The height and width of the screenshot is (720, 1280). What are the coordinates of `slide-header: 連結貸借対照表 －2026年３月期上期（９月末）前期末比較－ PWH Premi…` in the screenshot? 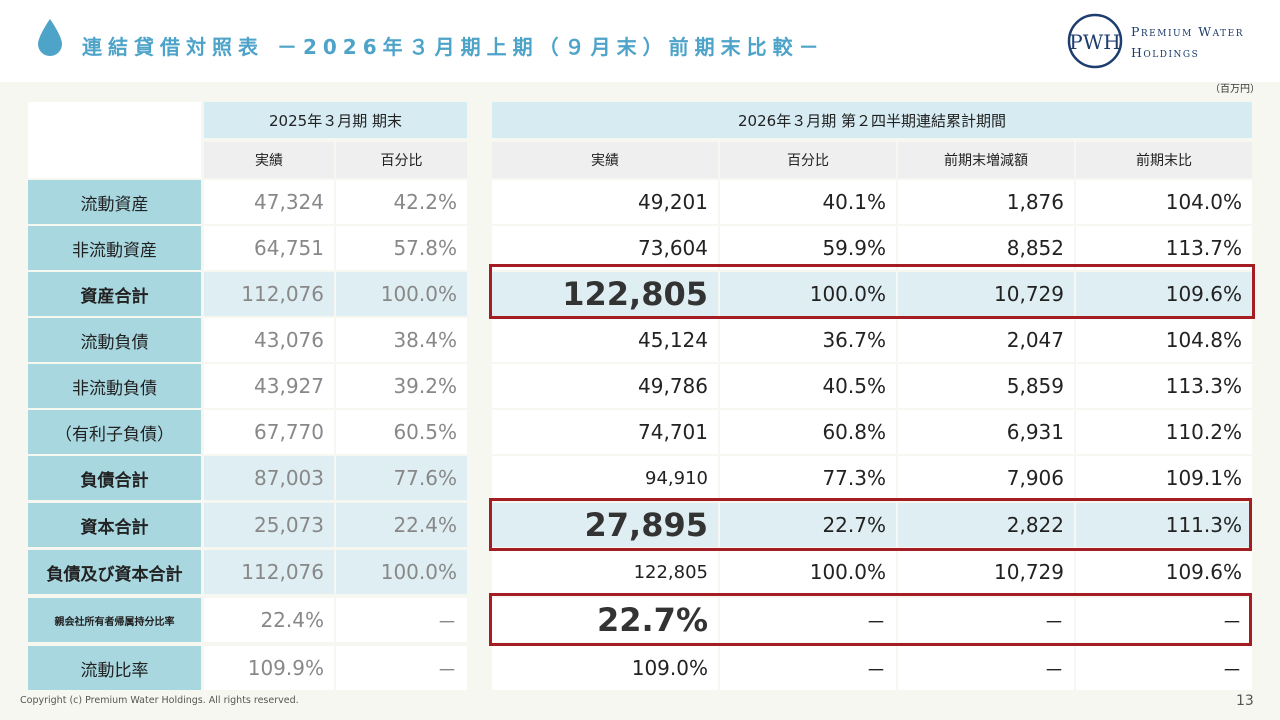 It's located at (640, 41).